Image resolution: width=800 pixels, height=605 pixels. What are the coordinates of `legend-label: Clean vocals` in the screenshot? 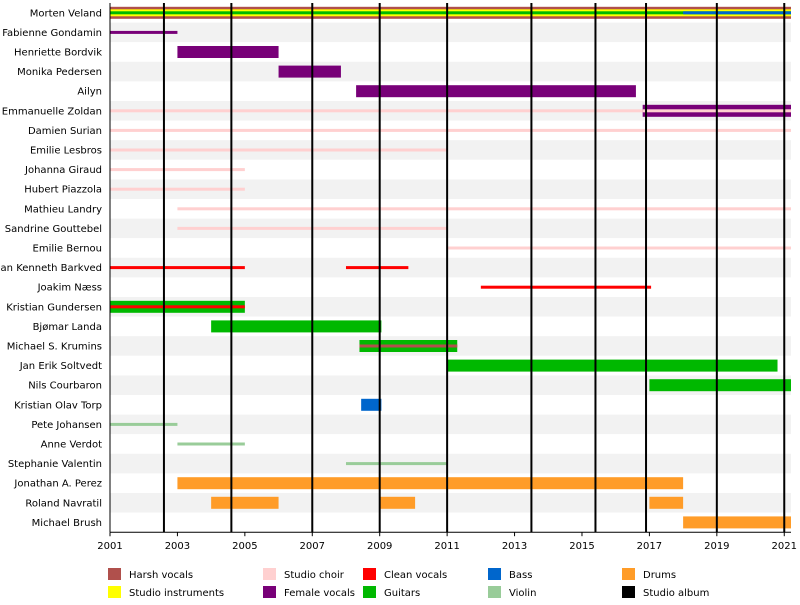 It's located at (415, 575).